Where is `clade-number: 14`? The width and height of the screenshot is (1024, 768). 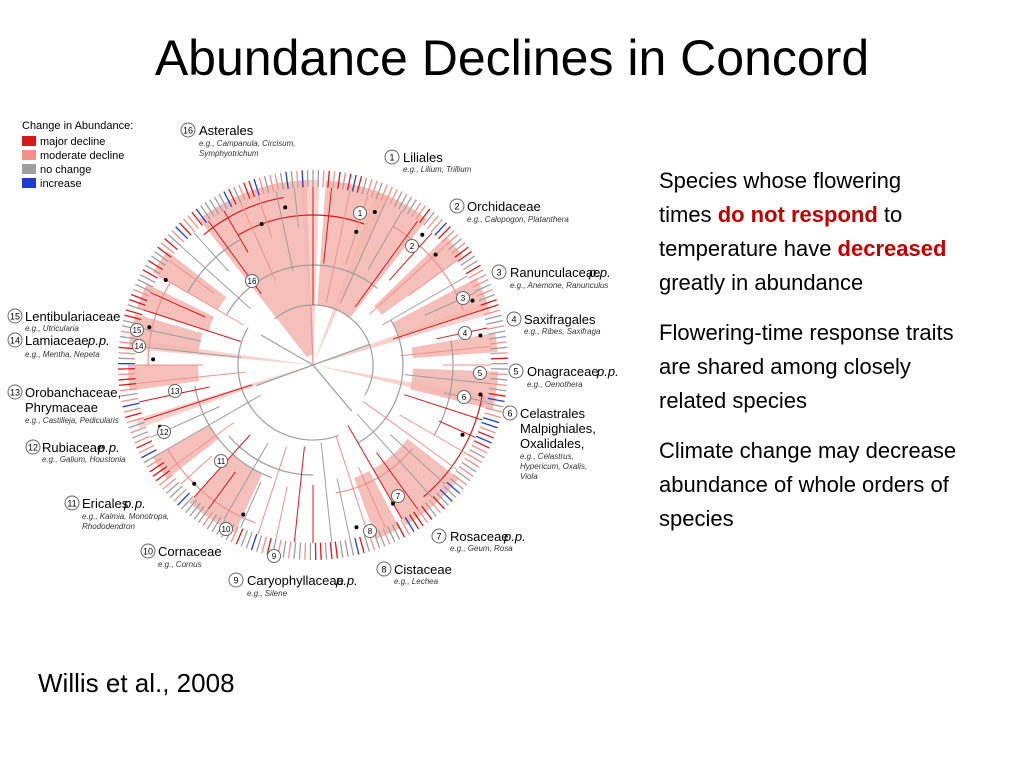
clade-number: 14 is located at coordinates (15, 341).